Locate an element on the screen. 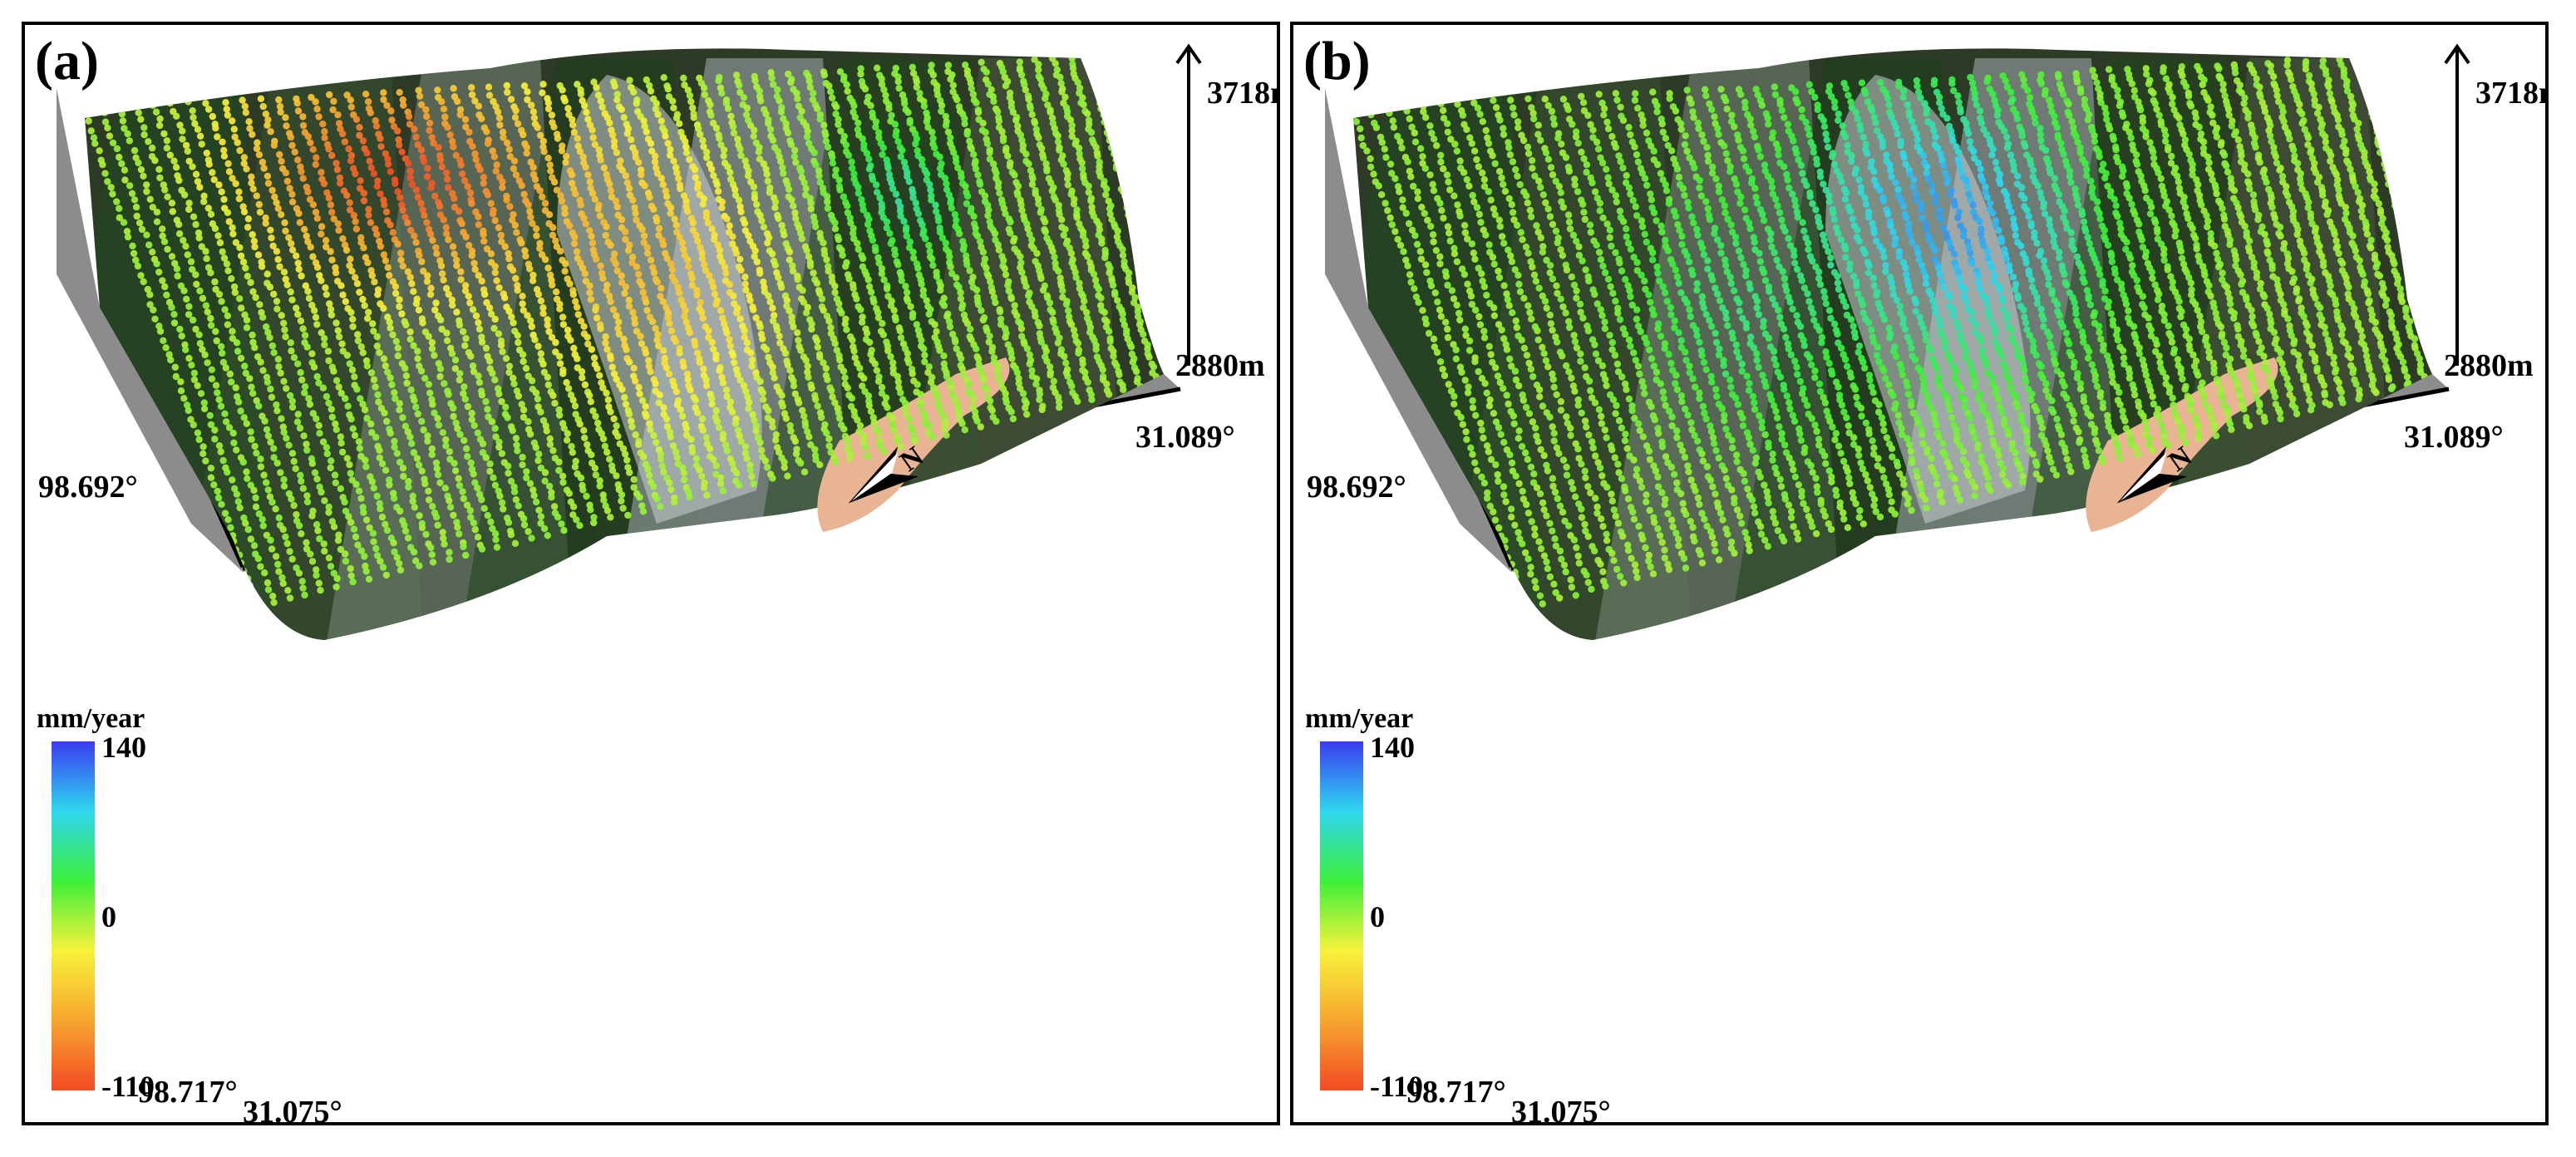 This screenshot has height=1157, width=2576. panel-label: (a) is located at coordinates (67, 61).